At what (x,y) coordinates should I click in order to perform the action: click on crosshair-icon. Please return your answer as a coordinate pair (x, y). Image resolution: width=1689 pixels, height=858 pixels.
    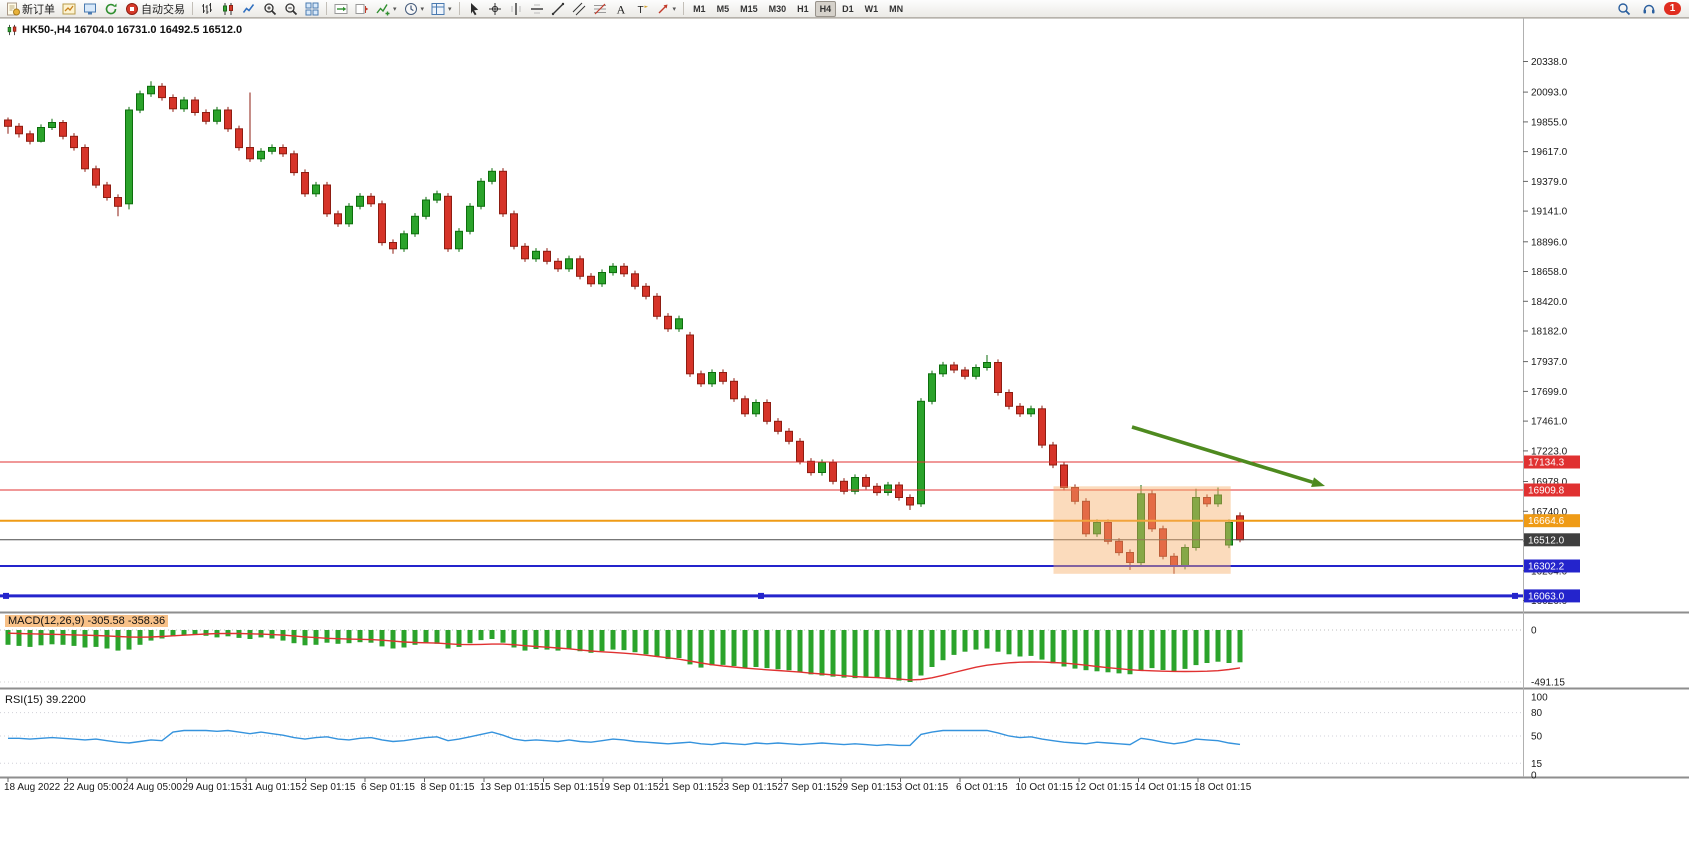
    Looking at the image, I should click on (494, 8).